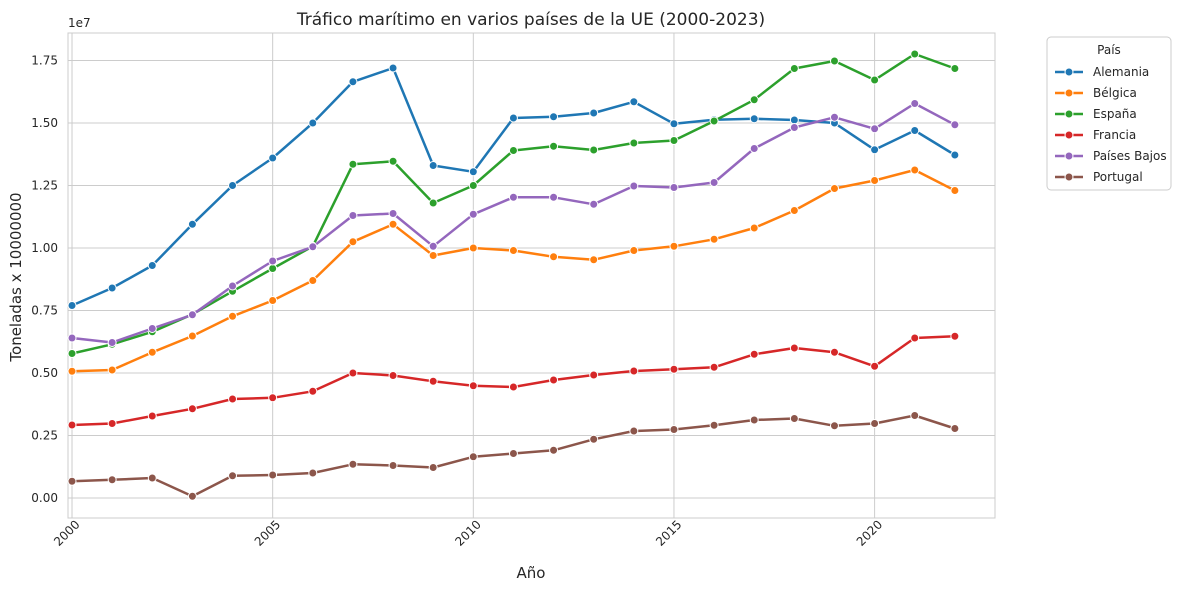 This screenshot has width=1189, height=594. Describe the element at coordinates (44, 373) in the screenshot. I see `y-tick-label: 0.50` at that location.